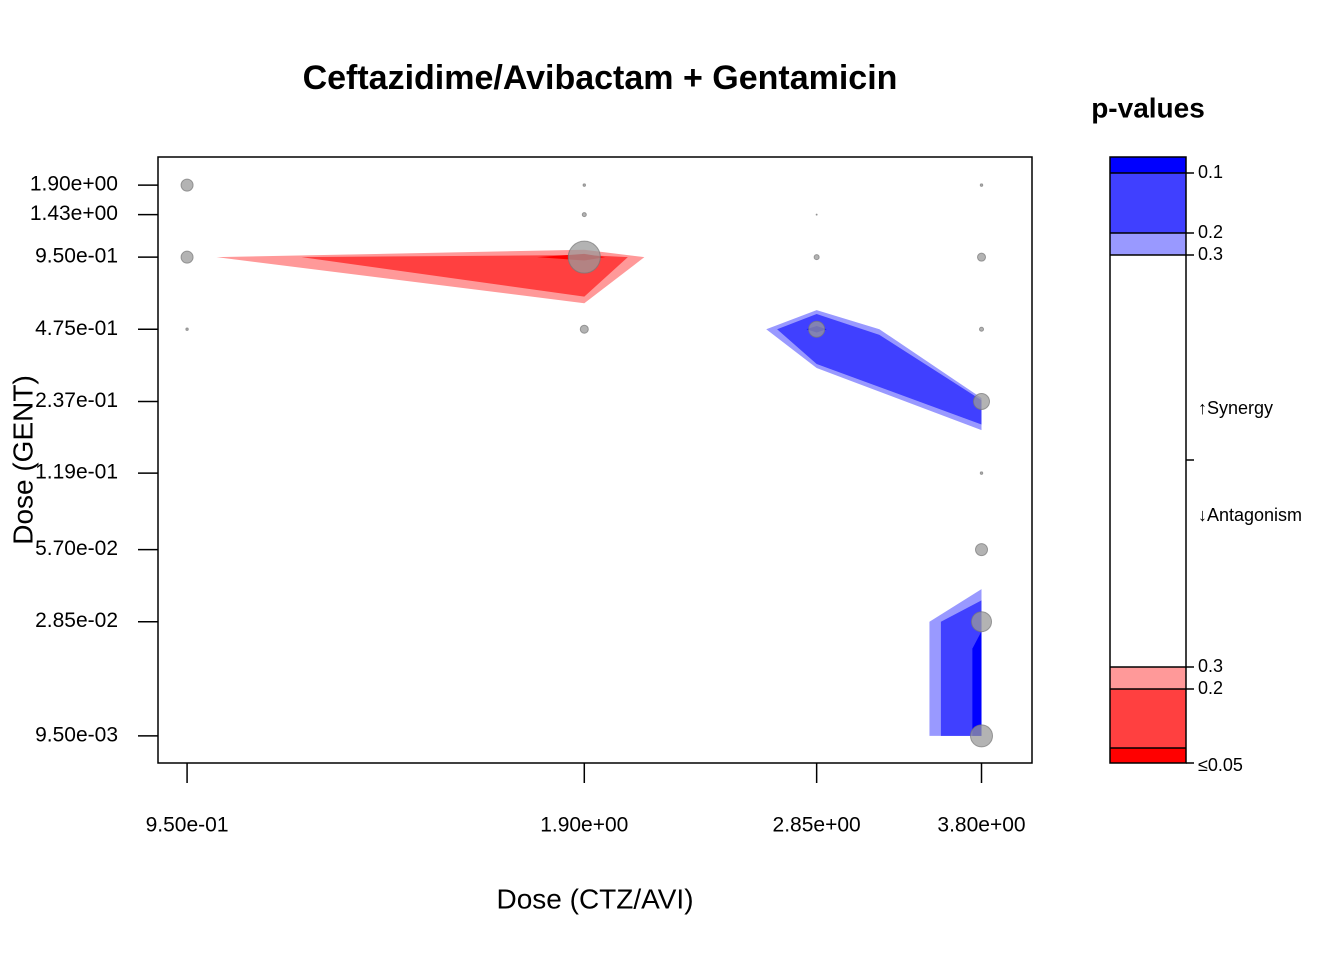 This screenshot has height=960, width=1344. I want to click on legend-tick-label: 0.1, so click(1210, 172).